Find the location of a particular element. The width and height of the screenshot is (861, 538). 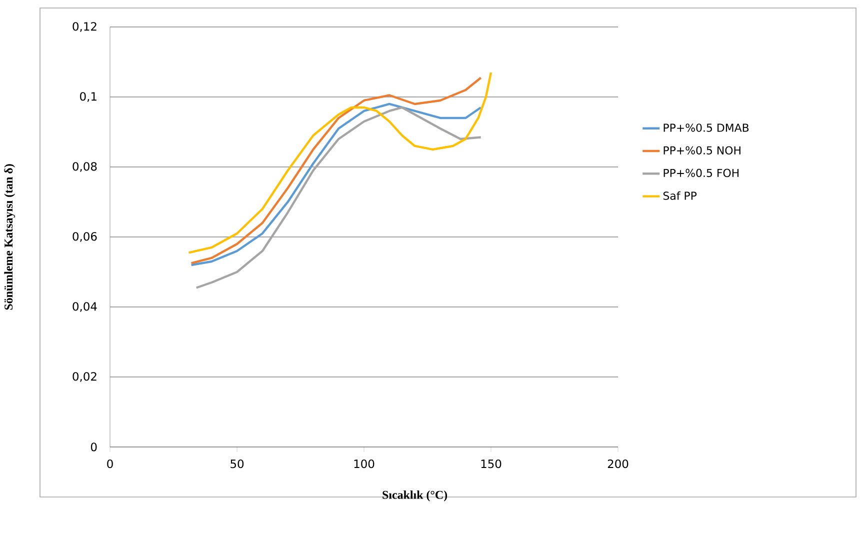

legend-label: PP+%0.5 DMAB is located at coordinates (706, 128).